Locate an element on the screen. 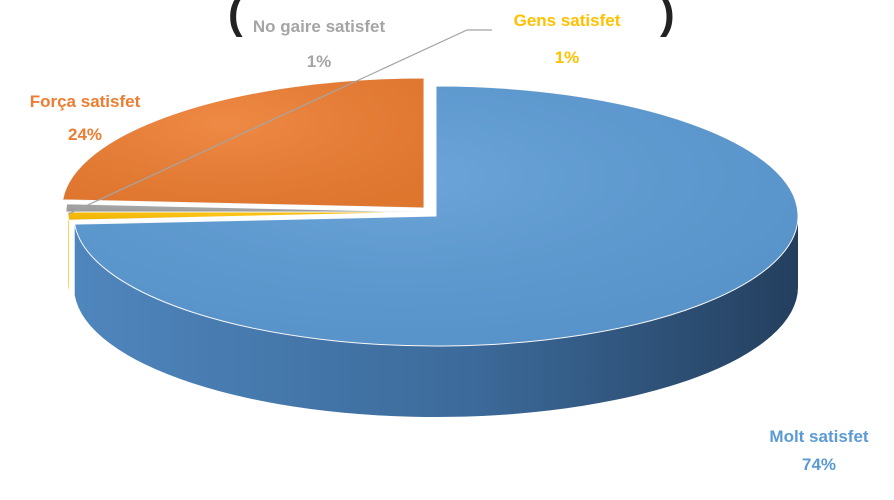  chart-title-open: ( is located at coordinates (235, 19).